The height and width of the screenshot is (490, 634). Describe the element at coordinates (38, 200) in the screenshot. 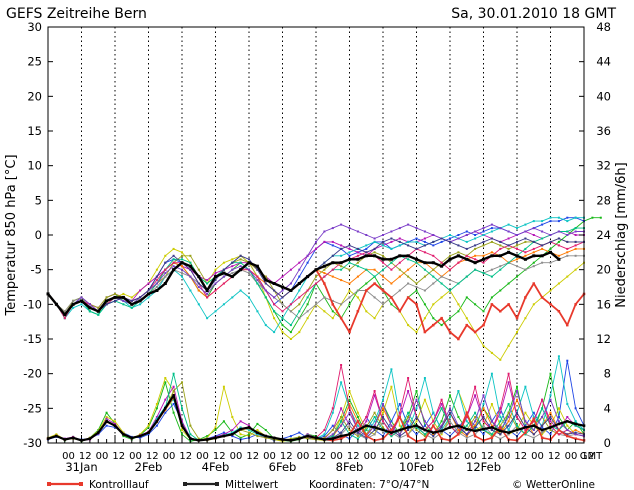

I see `y-left-tick-label: 5` at that location.